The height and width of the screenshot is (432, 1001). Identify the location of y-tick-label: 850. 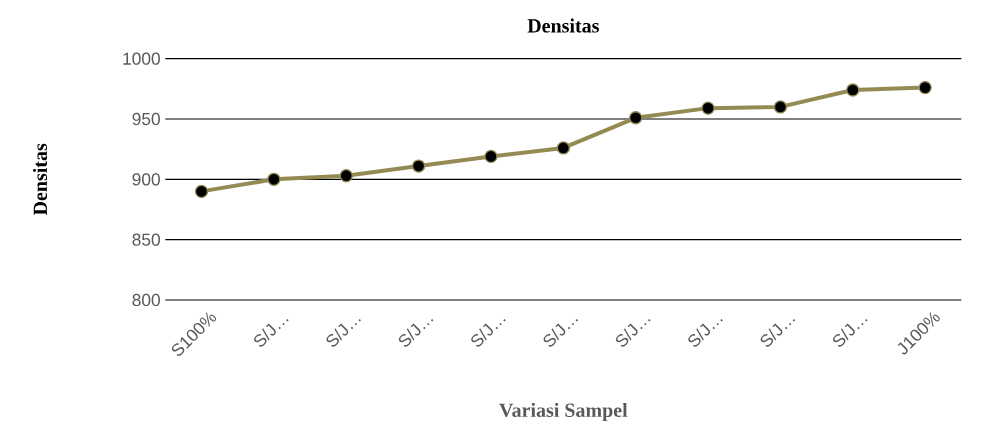
(146, 239).